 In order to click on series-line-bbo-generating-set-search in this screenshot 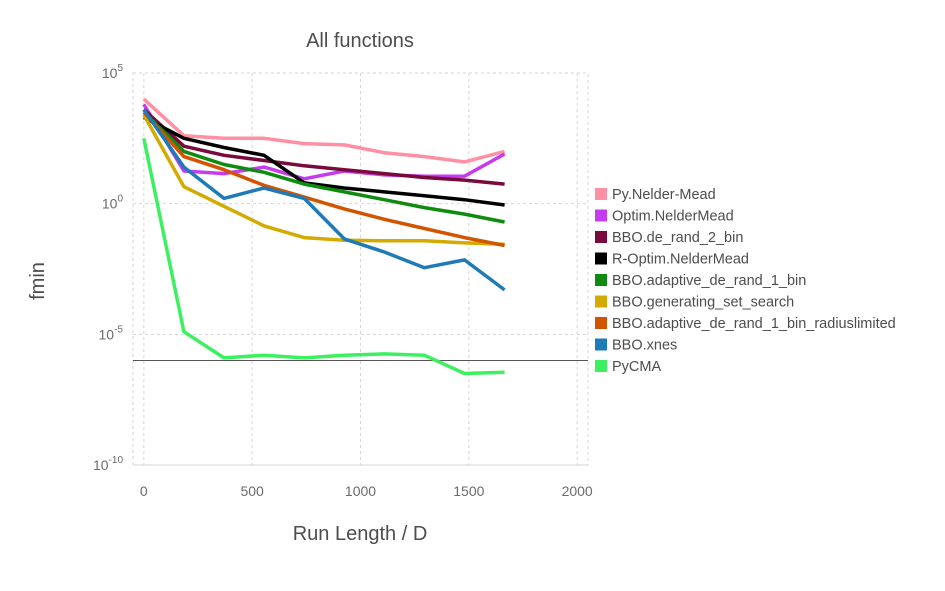, I will do `click(323, 179)`.